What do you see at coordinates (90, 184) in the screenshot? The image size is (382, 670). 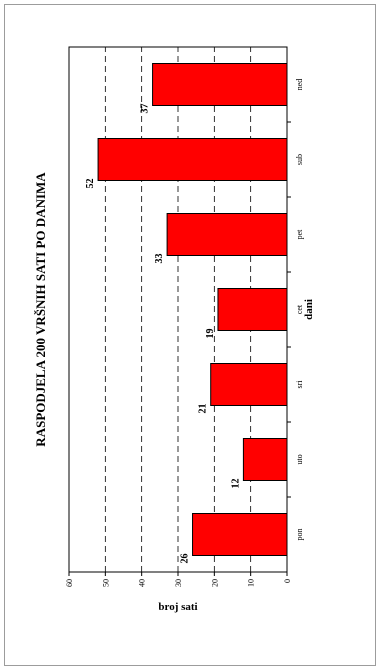 I see `data-label-sub: 52` at bounding box center [90, 184].